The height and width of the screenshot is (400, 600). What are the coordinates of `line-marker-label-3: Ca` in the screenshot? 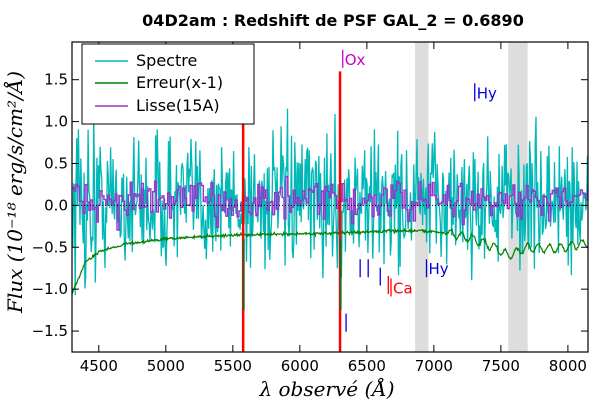 It's located at (403, 288).